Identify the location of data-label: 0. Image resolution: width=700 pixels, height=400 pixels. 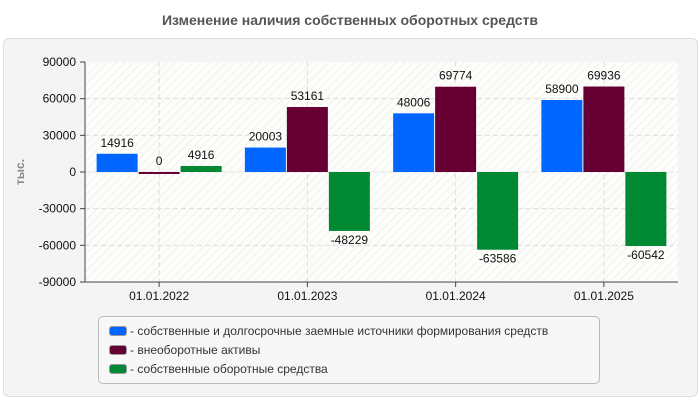
(159, 161).